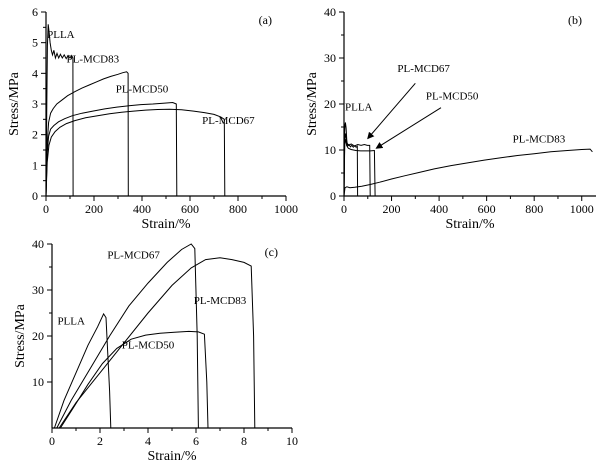 The image size is (612, 467). What do you see at coordinates (35, 165) in the screenshot?
I see `y-tick-label: 1` at bounding box center [35, 165].